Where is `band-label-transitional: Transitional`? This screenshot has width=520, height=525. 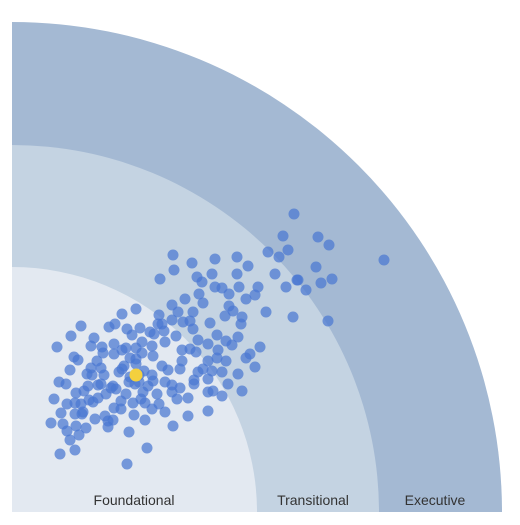
band-label-transitional: Transitional is located at coordinates (313, 500).